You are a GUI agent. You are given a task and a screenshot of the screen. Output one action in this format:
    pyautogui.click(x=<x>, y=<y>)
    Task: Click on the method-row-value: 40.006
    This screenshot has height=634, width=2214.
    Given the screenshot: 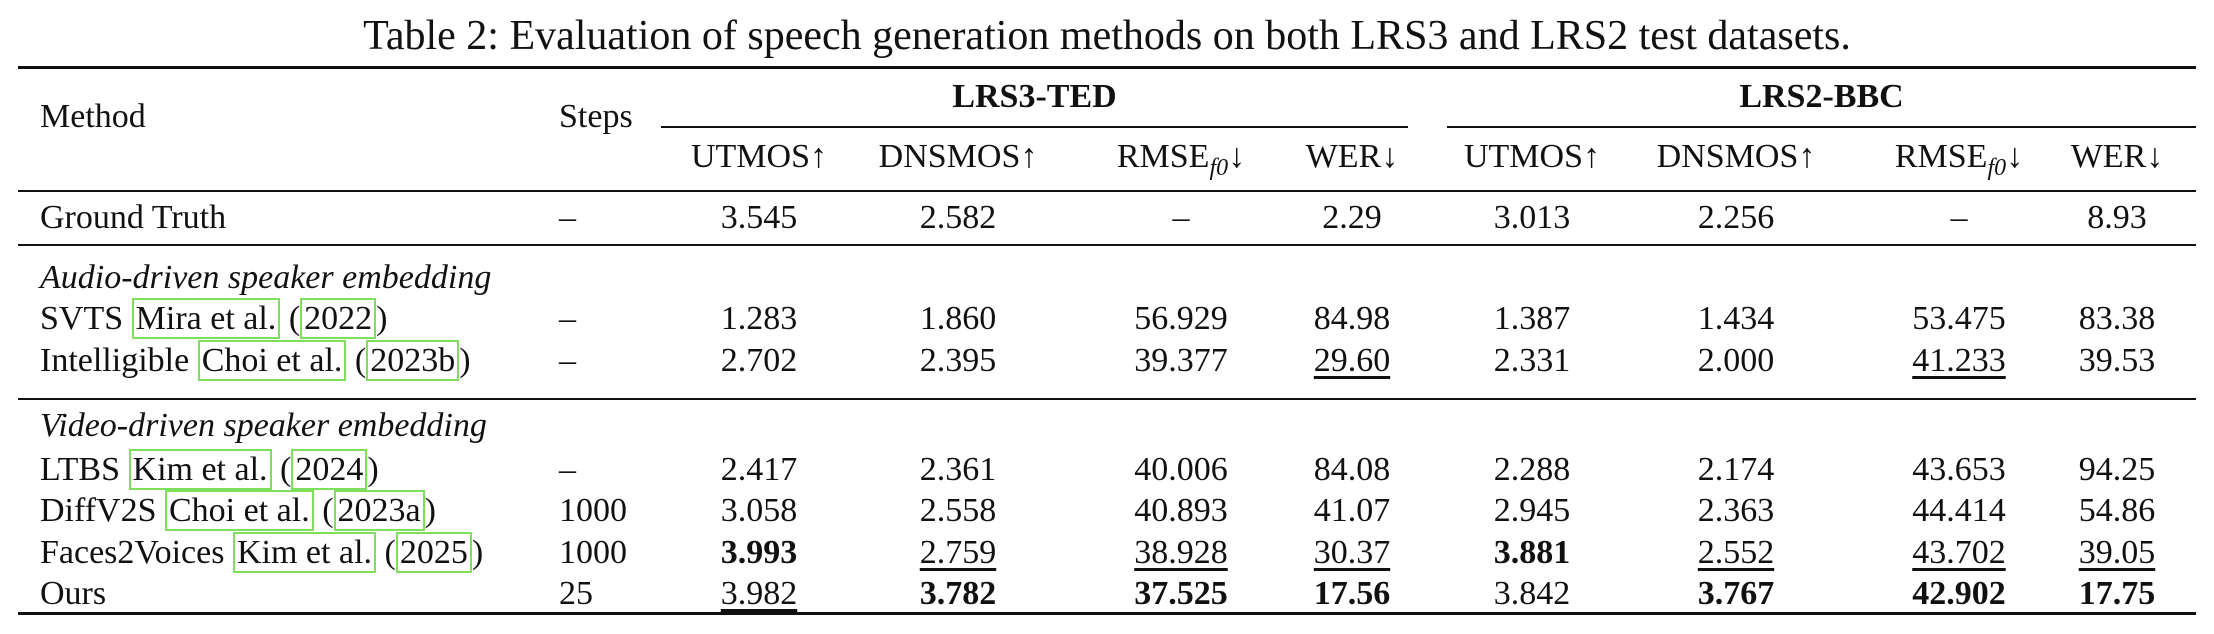 What is the action you would take?
    pyautogui.click(x=1181, y=469)
    